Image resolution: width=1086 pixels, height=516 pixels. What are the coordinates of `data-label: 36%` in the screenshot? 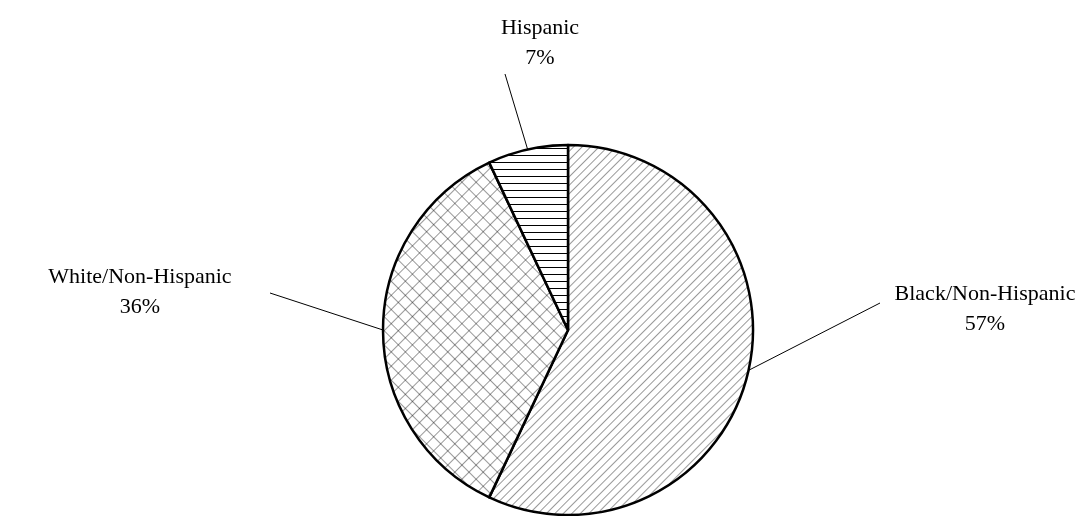 It's located at (140, 305).